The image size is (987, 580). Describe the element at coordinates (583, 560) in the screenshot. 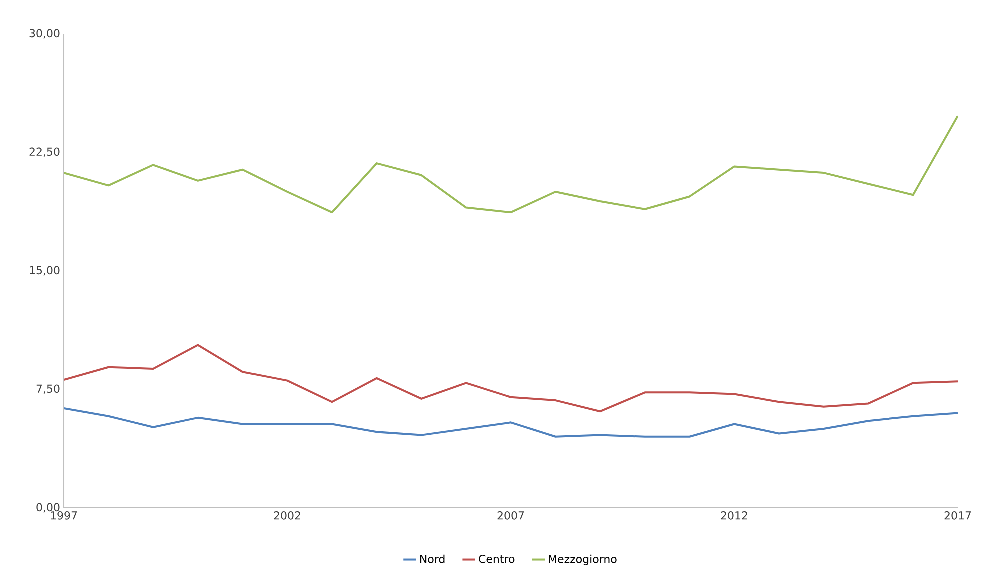

I see `legend-label: Mezzogiorno` at that location.